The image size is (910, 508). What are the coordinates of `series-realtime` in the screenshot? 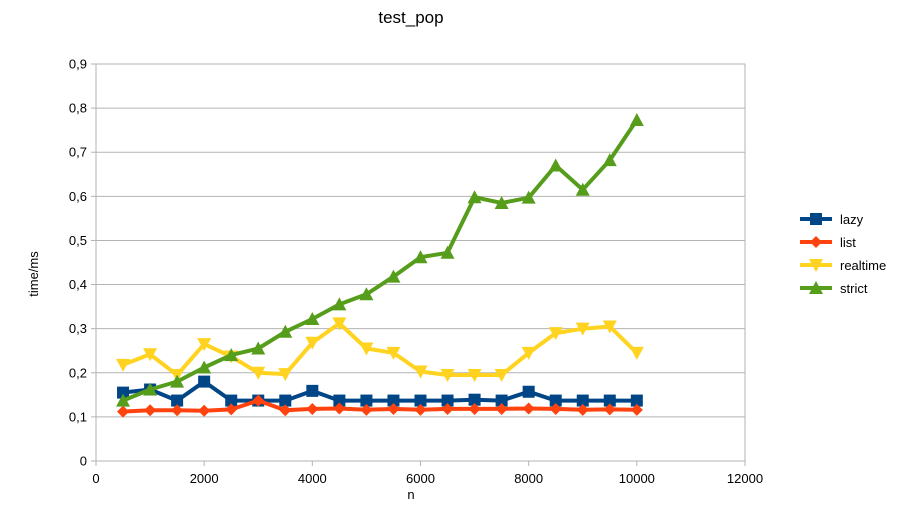 It's located at (380, 349).